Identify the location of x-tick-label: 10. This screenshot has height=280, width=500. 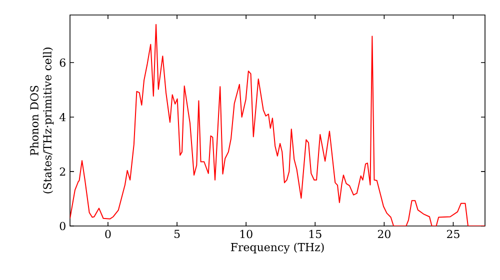
(246, 234).